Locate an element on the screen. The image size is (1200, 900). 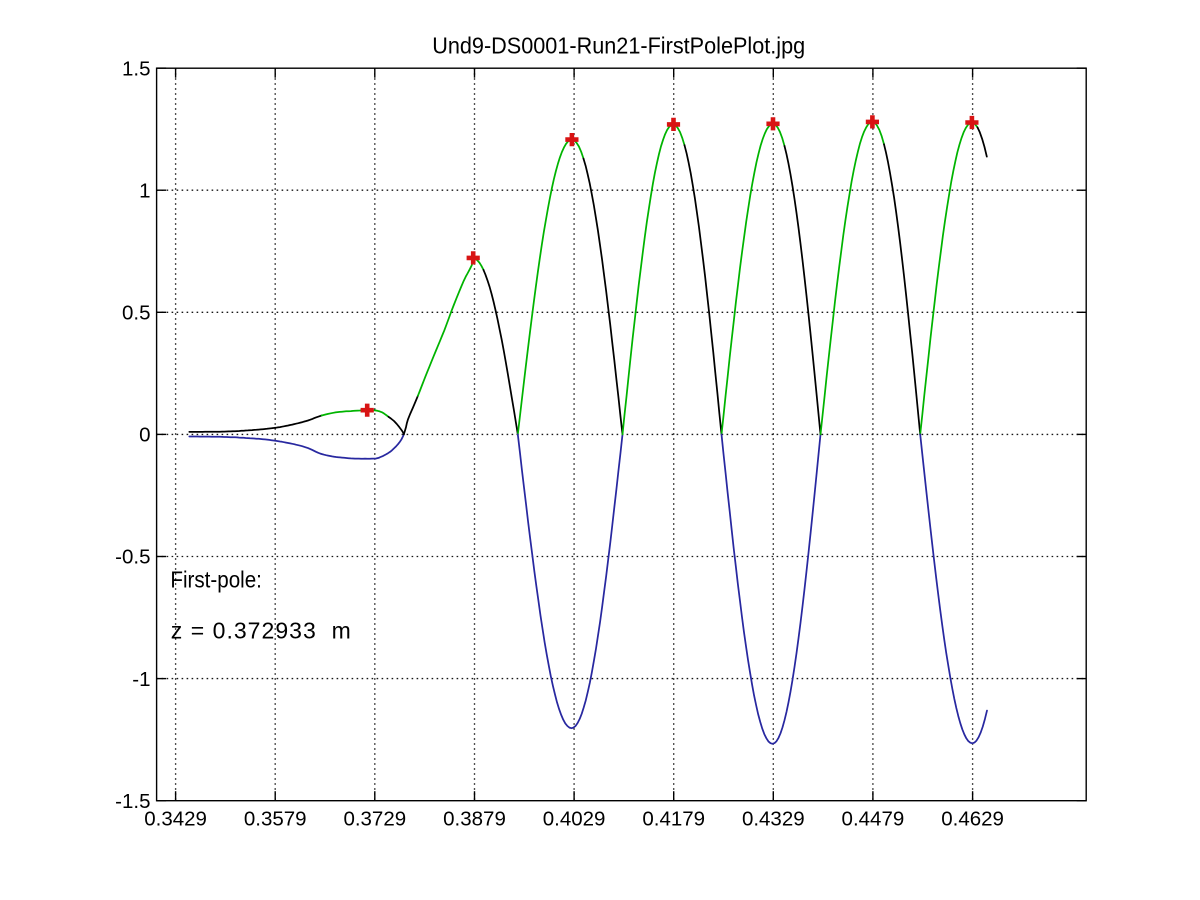
svg-text: 0.4179 is located at coordinates (673, 819).